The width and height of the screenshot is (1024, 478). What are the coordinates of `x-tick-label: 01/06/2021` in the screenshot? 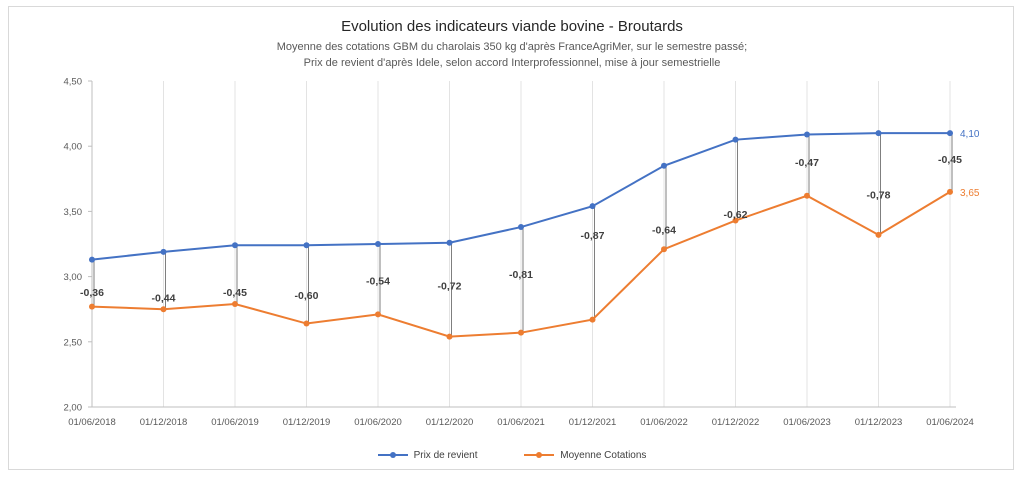 It's located at (521, 422).